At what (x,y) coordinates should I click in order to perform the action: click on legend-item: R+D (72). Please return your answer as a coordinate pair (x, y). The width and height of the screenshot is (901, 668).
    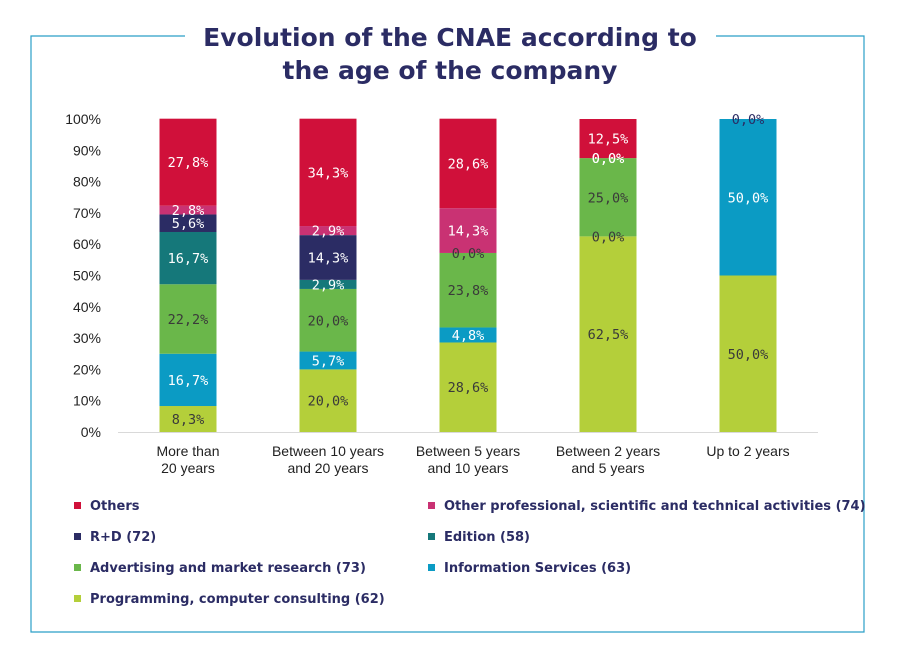
    Looking at the image, I should click on (115, 537).